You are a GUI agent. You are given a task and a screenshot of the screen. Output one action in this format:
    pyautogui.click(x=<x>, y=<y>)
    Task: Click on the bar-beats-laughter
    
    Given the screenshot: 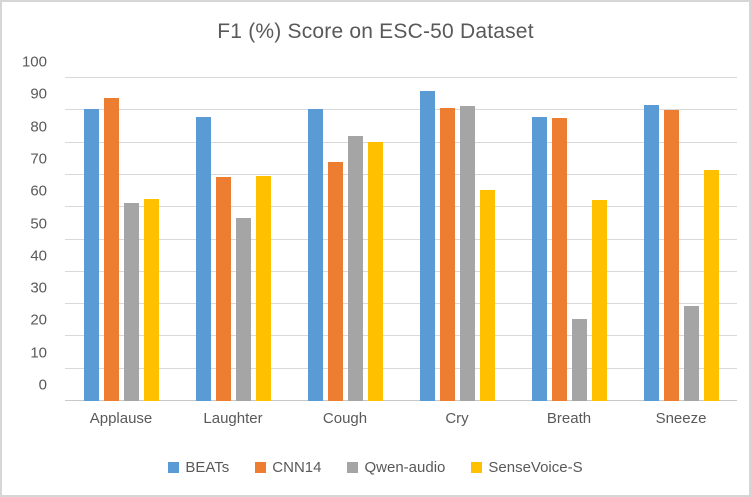 What is the action you would take?
    pyautogui.click(x=203, y=258)
    